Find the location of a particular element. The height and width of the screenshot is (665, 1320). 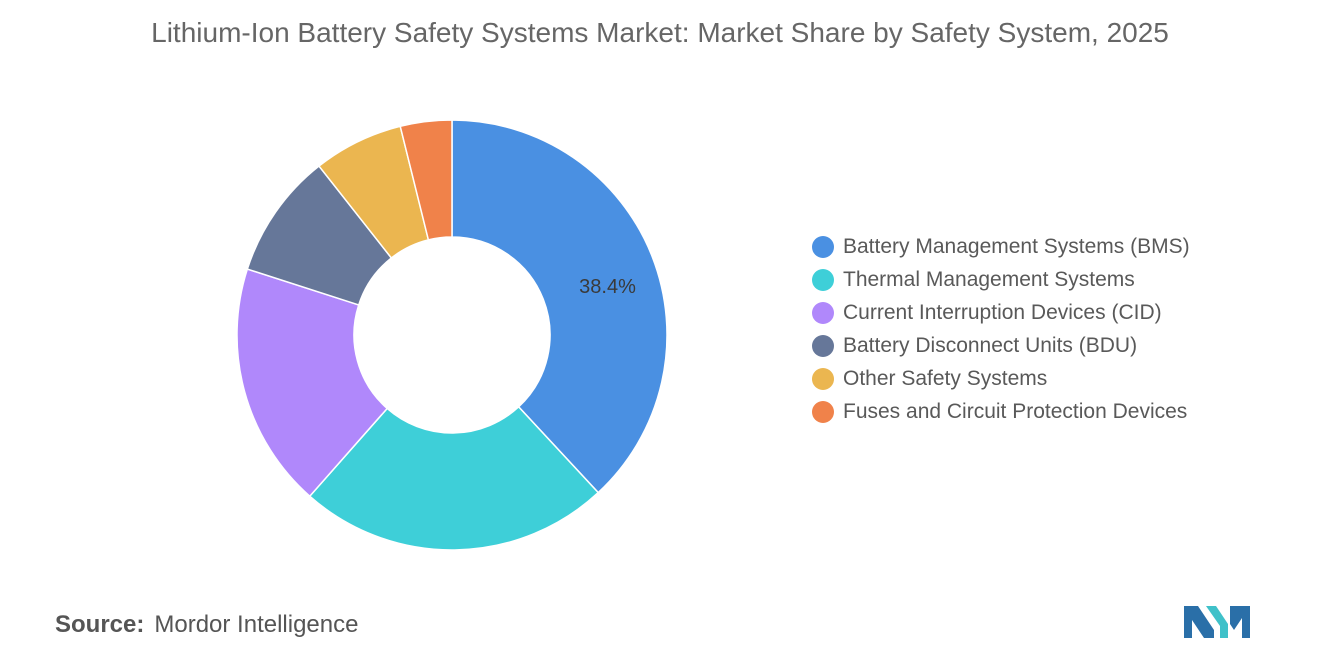

source-note: Source: Mordor Intelligence is located at coordinates (206, 625).